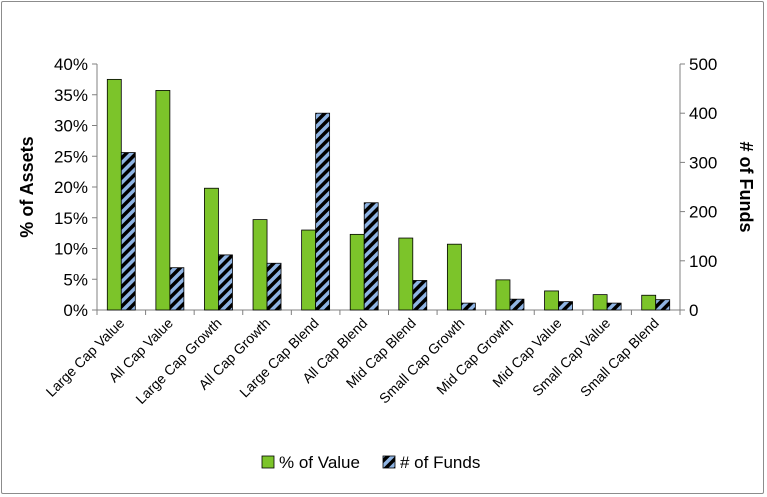 The height and width of the screenshot is (497, 767). I want to click on y2-tick-label: 500, so click(703, 64).